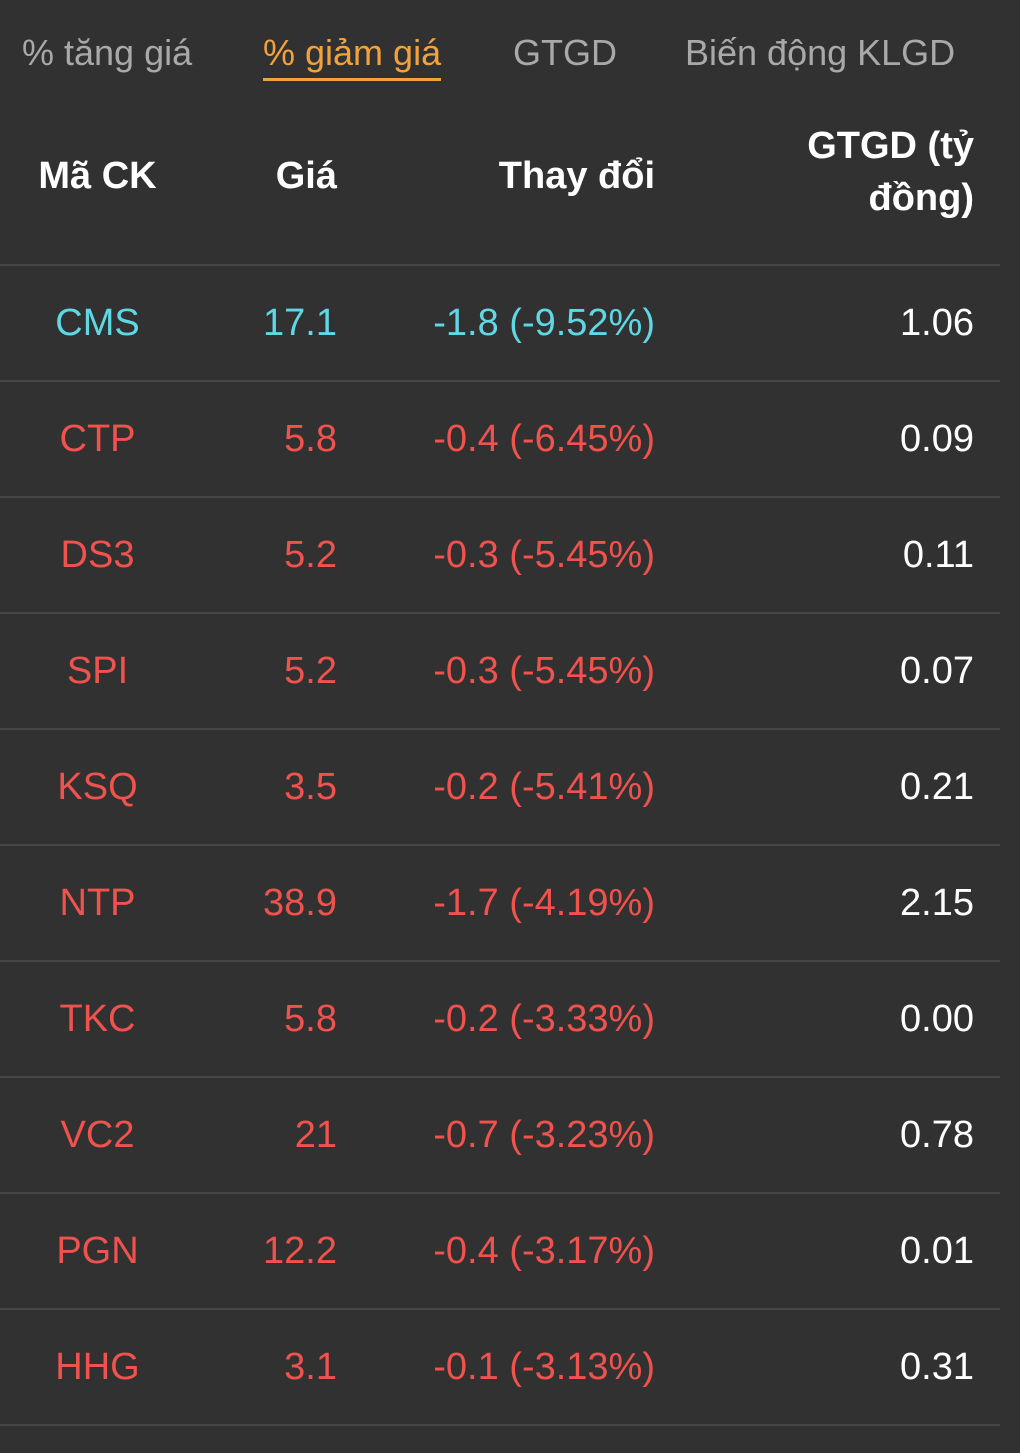  Describe the element at coordinates (352, 52) in the screenshot. I see `tab-label: % giảm giá` at that location.